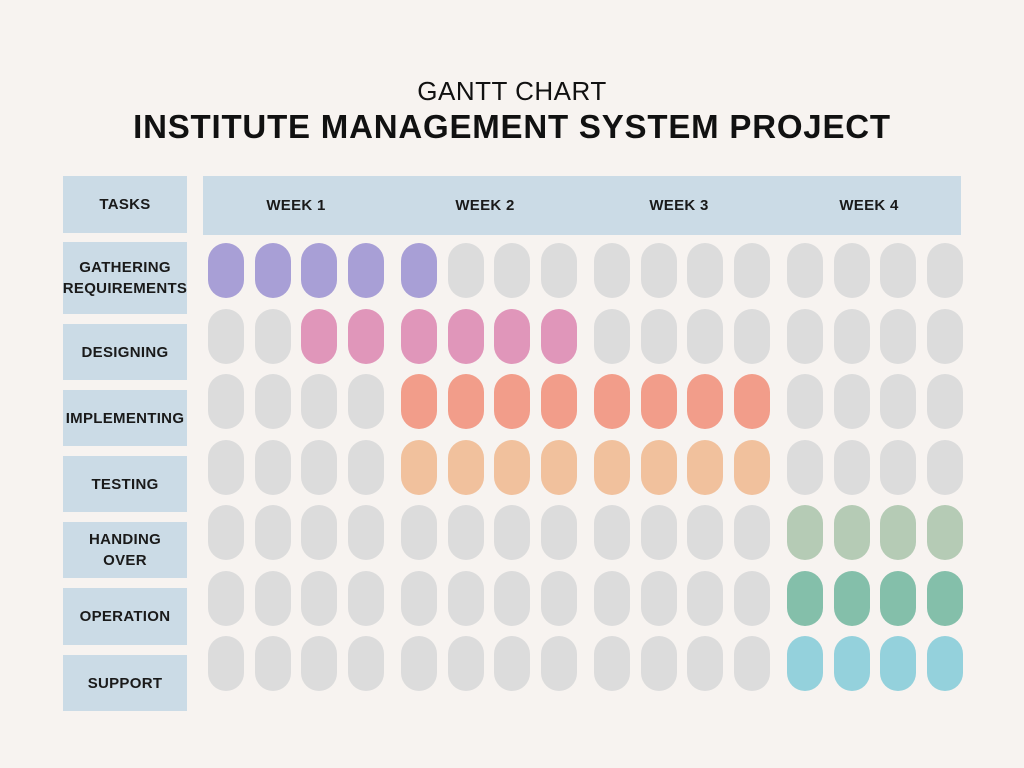  Describe the element at coordinates (512, 126) in the screenshot. I see `chart-title: INSTITUTE MANAGEMENT SYSTEM PROJECT` at that location.